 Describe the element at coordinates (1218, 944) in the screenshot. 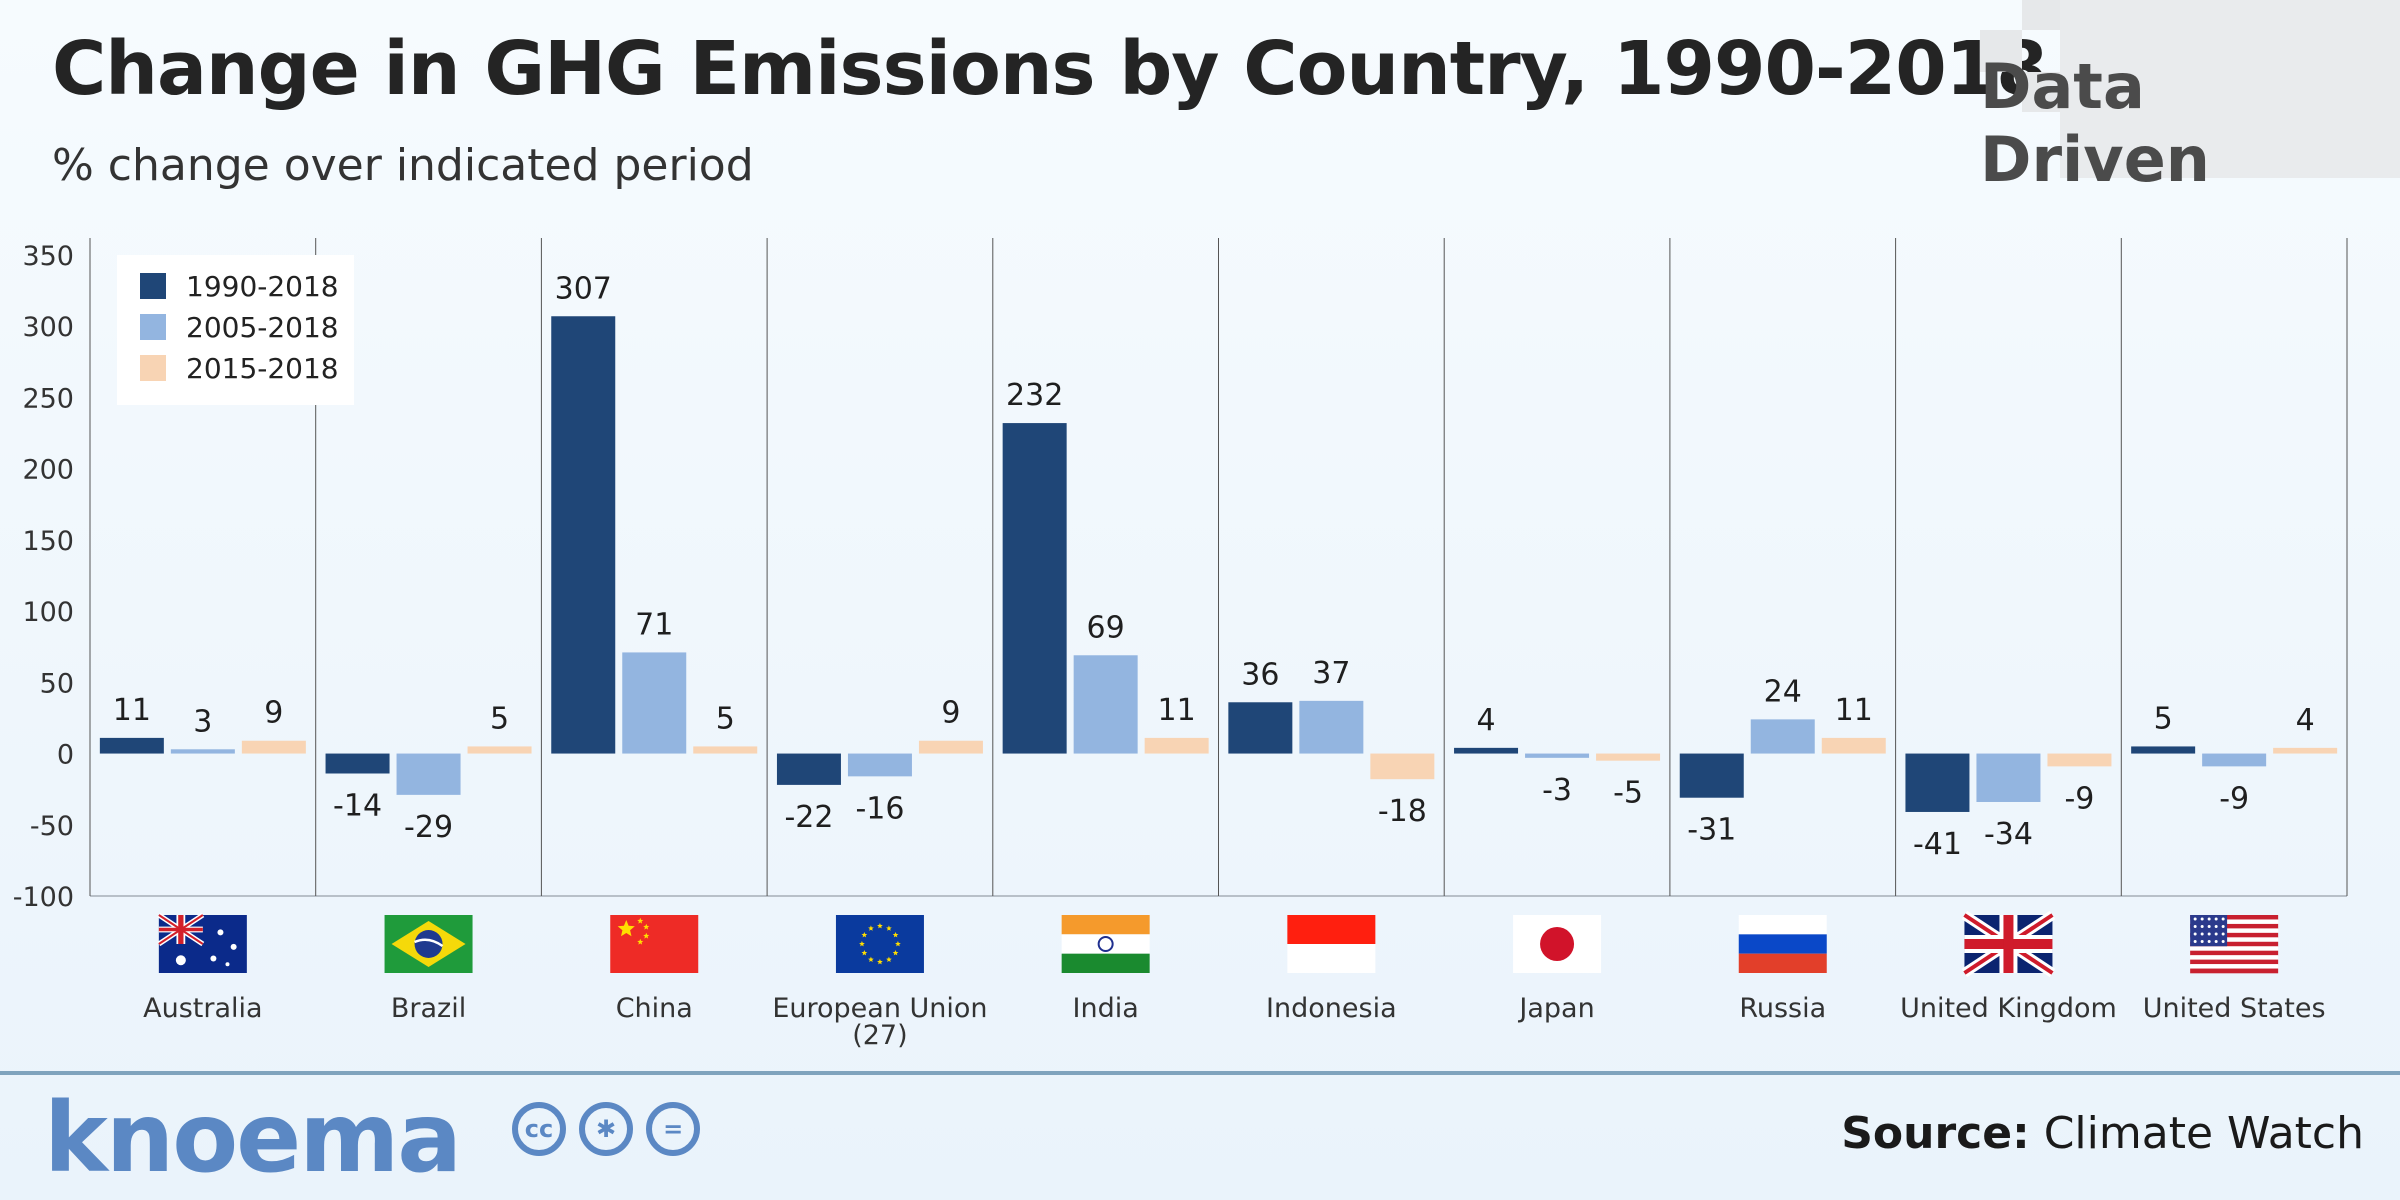

I see `country-flags` at that location.